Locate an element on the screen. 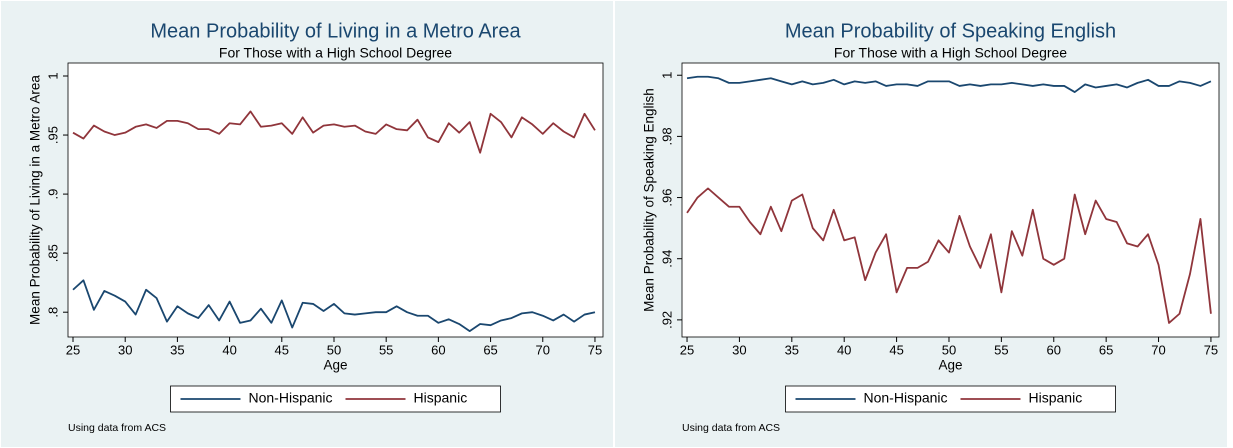 This screenshot has height=448, width=1233. chart-title: Mean Probability of Speaking English is located at coordinates (950, 31).